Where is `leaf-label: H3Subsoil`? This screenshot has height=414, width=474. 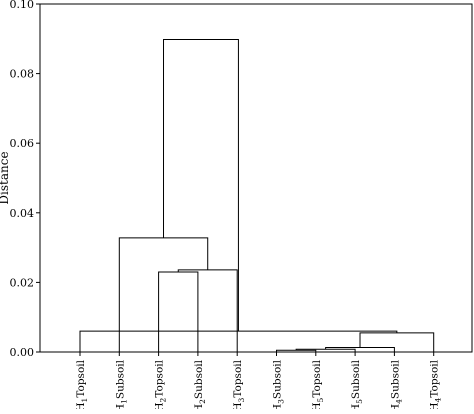 leaf-label: H3Subsoil is located at coordinates (279, 384).